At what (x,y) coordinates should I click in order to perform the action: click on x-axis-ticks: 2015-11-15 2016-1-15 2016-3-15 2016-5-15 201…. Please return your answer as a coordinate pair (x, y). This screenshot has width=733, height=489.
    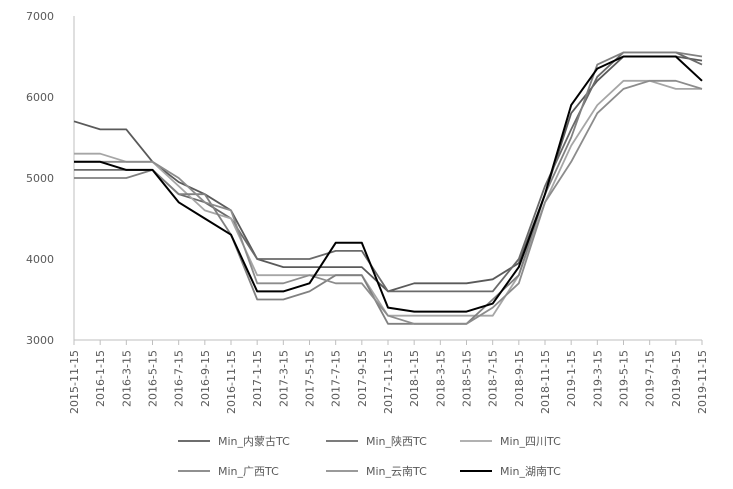
    Looking at the image, I should click on (388, 377).